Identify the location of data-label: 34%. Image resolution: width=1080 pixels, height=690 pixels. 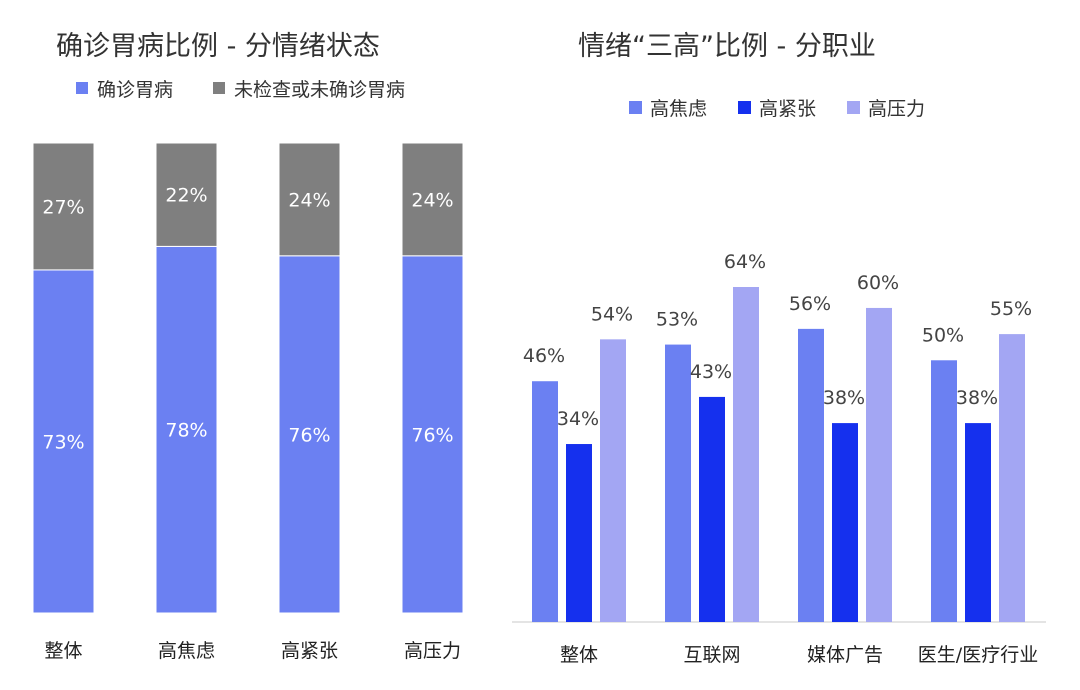
(578, 419).